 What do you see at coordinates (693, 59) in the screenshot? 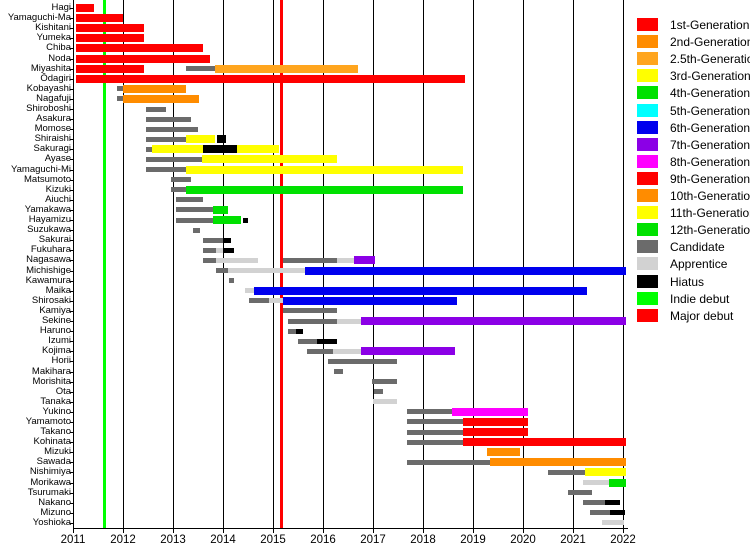
I see `legend-item: 2.5th-Generation` at bounding box center [693, 59].